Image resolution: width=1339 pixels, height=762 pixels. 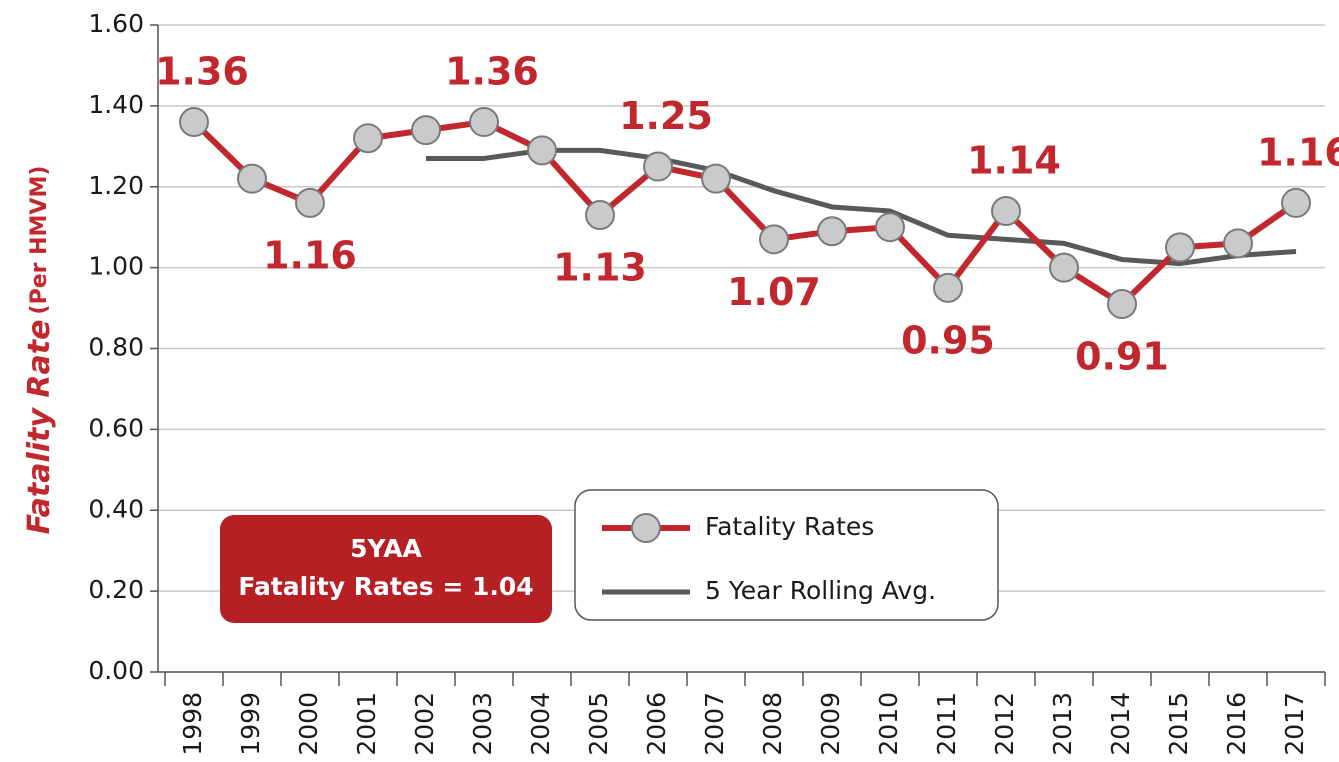 What do you see at coordinates (1294, 724) in the screenshot?
I see `x-tick-label: 2017` at bounding box center [1294, 724].